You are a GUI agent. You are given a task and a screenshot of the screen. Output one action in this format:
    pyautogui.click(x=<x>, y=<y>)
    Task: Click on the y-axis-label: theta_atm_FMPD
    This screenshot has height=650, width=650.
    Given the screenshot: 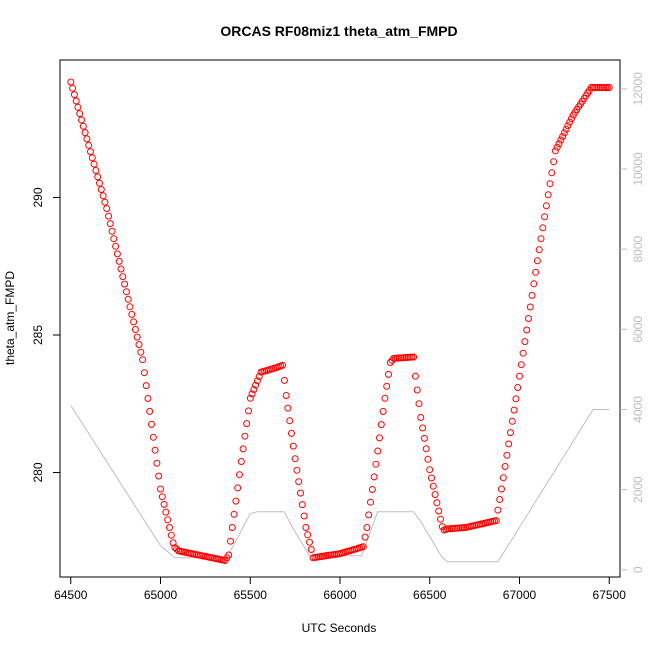 What is the action you would take?
    pyautogui.click(x=10, y=318)
    